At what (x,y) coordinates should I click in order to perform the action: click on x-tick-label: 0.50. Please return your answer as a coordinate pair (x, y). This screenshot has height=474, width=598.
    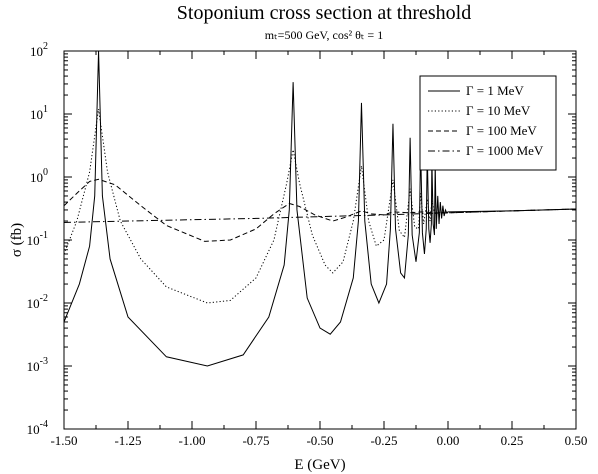
    Looking at the image, I should click on (576, 440).